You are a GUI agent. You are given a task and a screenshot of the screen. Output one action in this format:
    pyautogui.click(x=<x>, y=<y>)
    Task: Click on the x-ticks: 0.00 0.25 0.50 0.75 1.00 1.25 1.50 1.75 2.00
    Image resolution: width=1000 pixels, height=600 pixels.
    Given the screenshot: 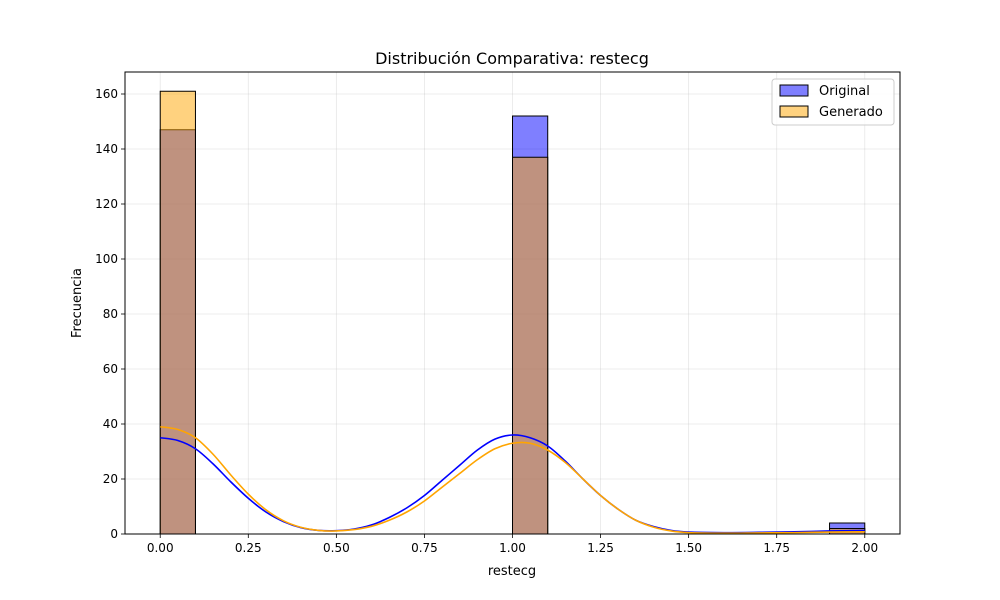 What is the action you would take?
    pyautogui.click(x=512, y=544)
    